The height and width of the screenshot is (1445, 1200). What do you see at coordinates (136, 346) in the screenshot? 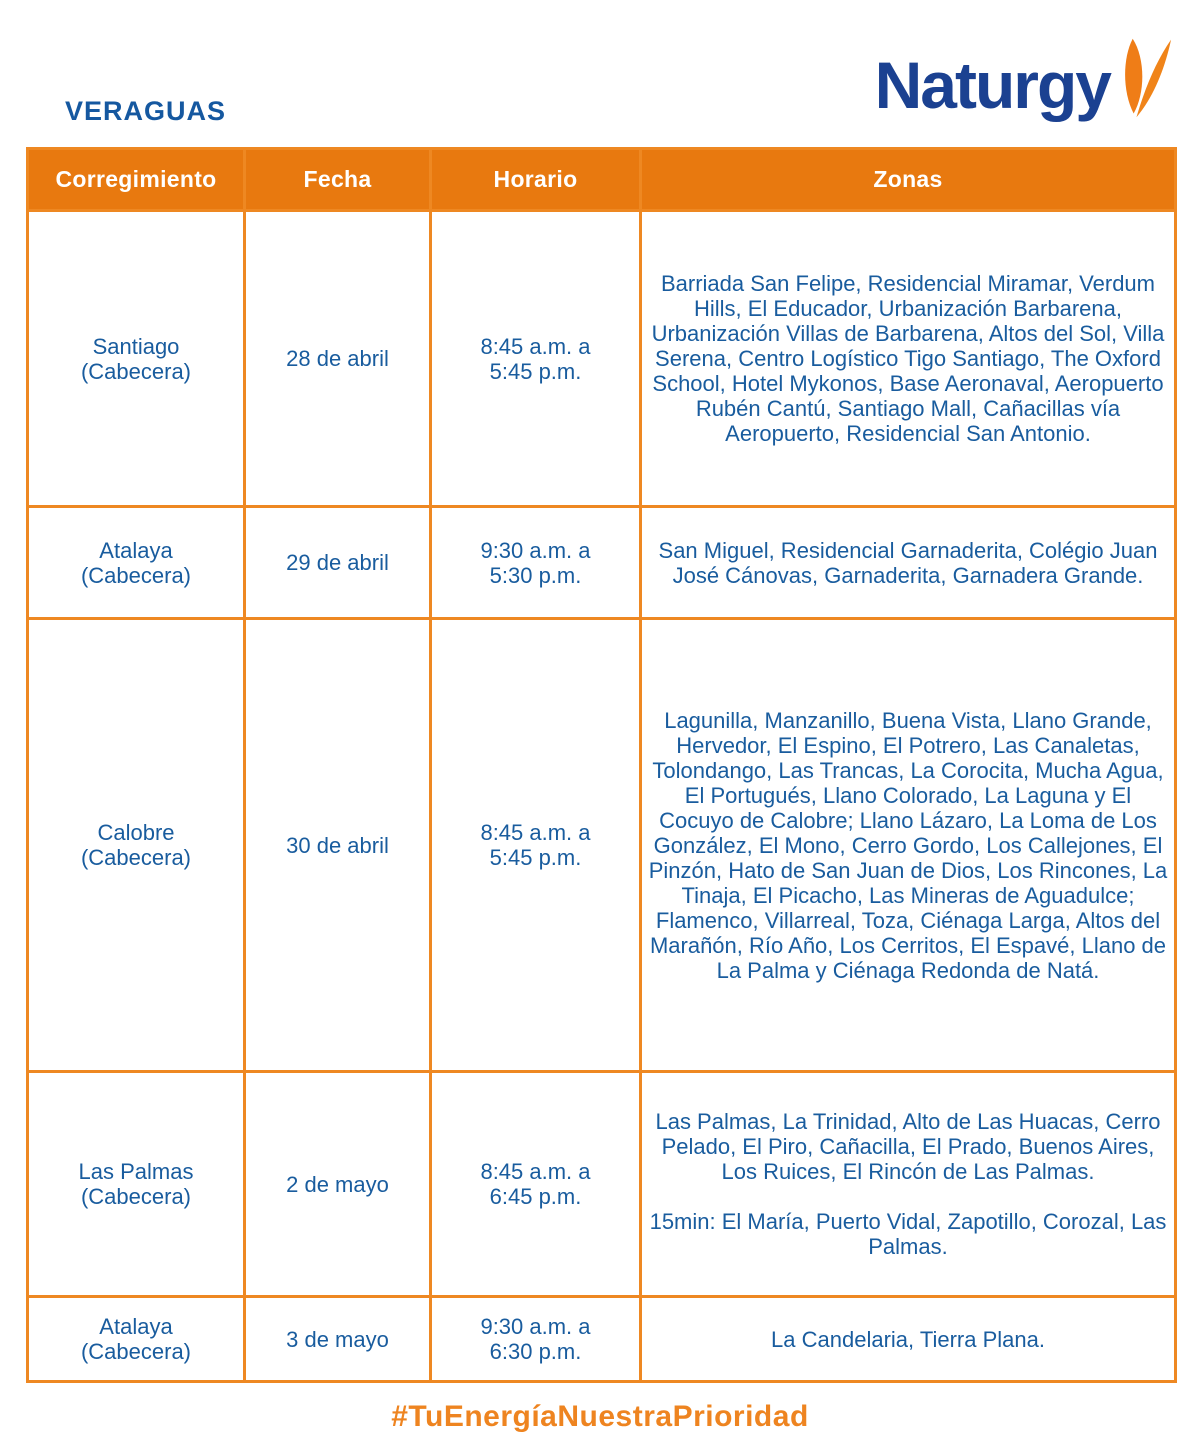
I see `corregimiento-name: Santiago` at bounding box center [136, 346].